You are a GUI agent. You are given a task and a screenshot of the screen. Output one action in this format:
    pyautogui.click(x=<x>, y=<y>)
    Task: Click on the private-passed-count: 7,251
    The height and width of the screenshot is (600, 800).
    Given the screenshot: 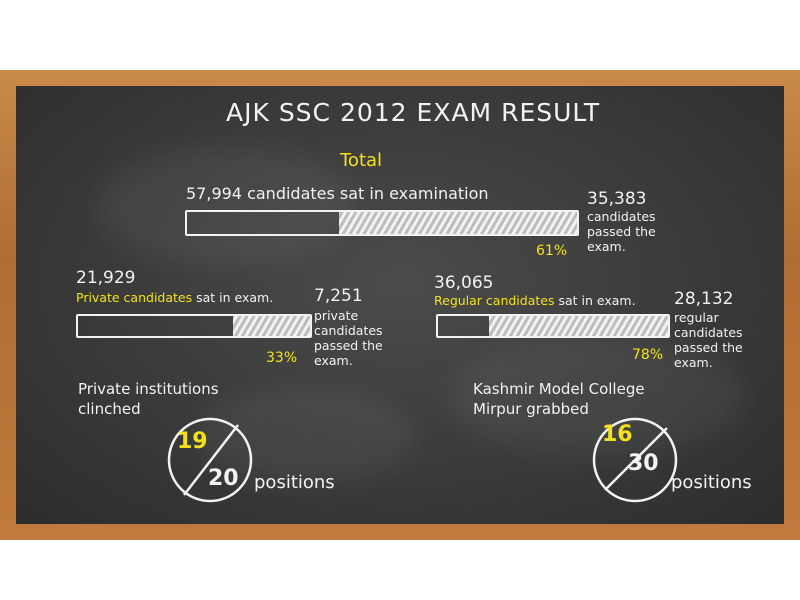 What is the action you would take?
    pyautogui.click(x=338, y=296)
    